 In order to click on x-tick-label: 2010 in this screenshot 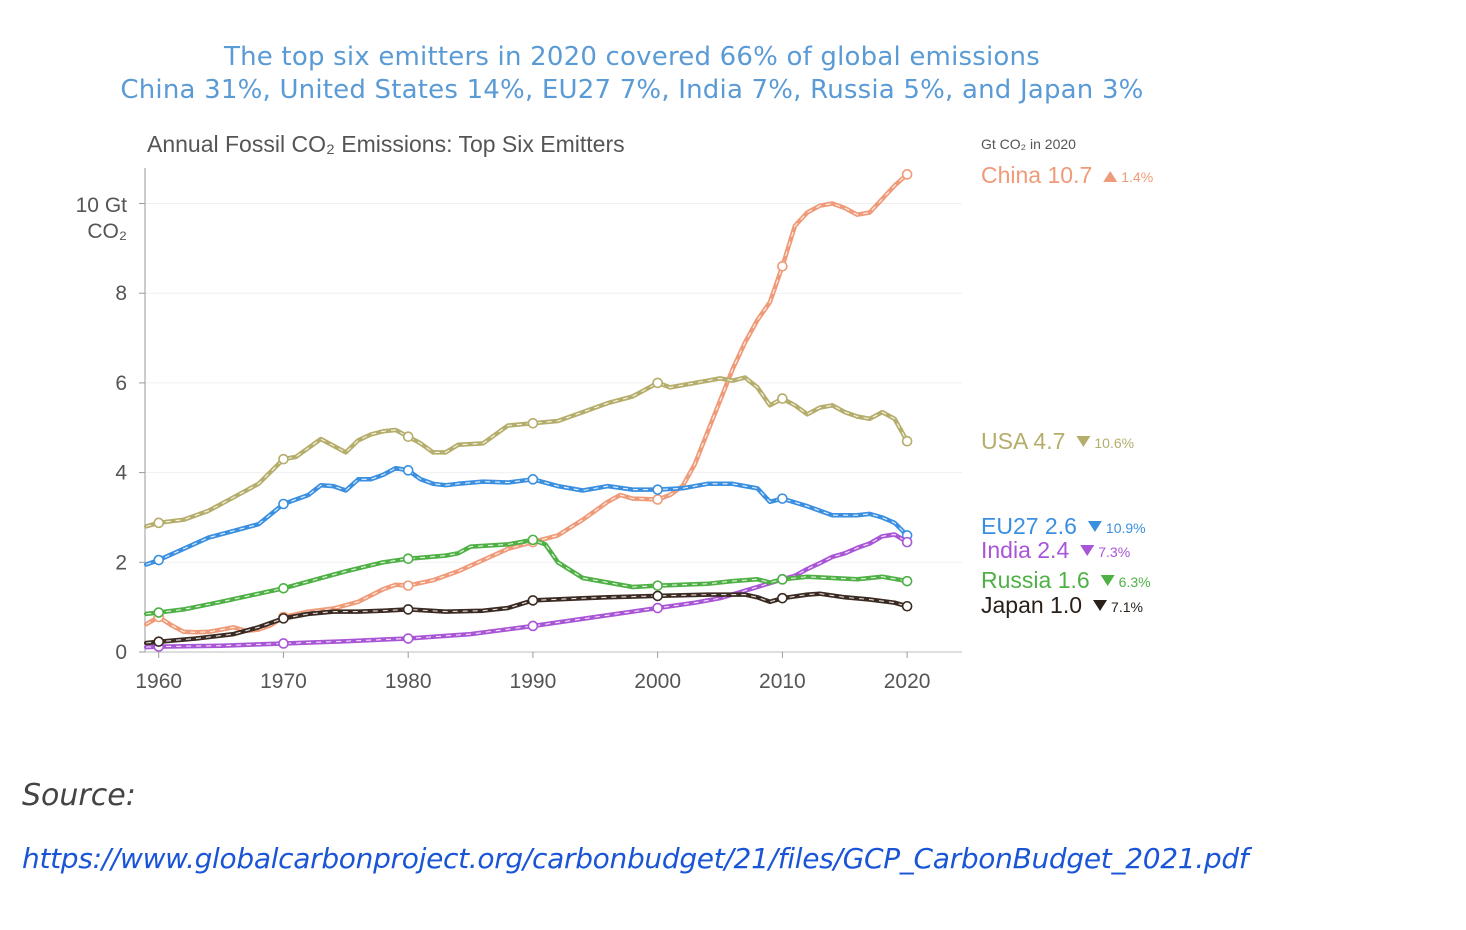, I will do `click(782, 681)`.